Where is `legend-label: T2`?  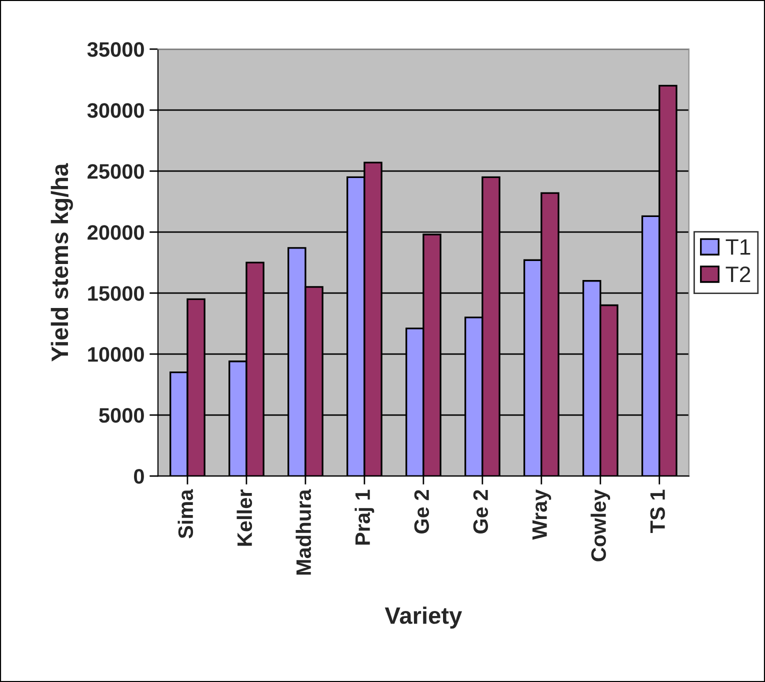 legend-label: T2 is located at coordinates (738, 274).